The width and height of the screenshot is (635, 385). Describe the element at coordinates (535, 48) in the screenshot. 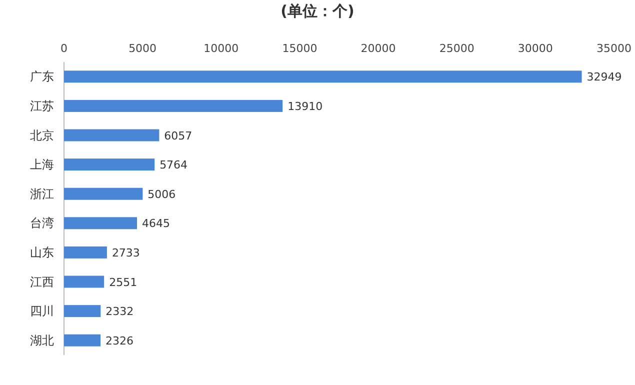

I see `x-tick-label: 30000` at that location.